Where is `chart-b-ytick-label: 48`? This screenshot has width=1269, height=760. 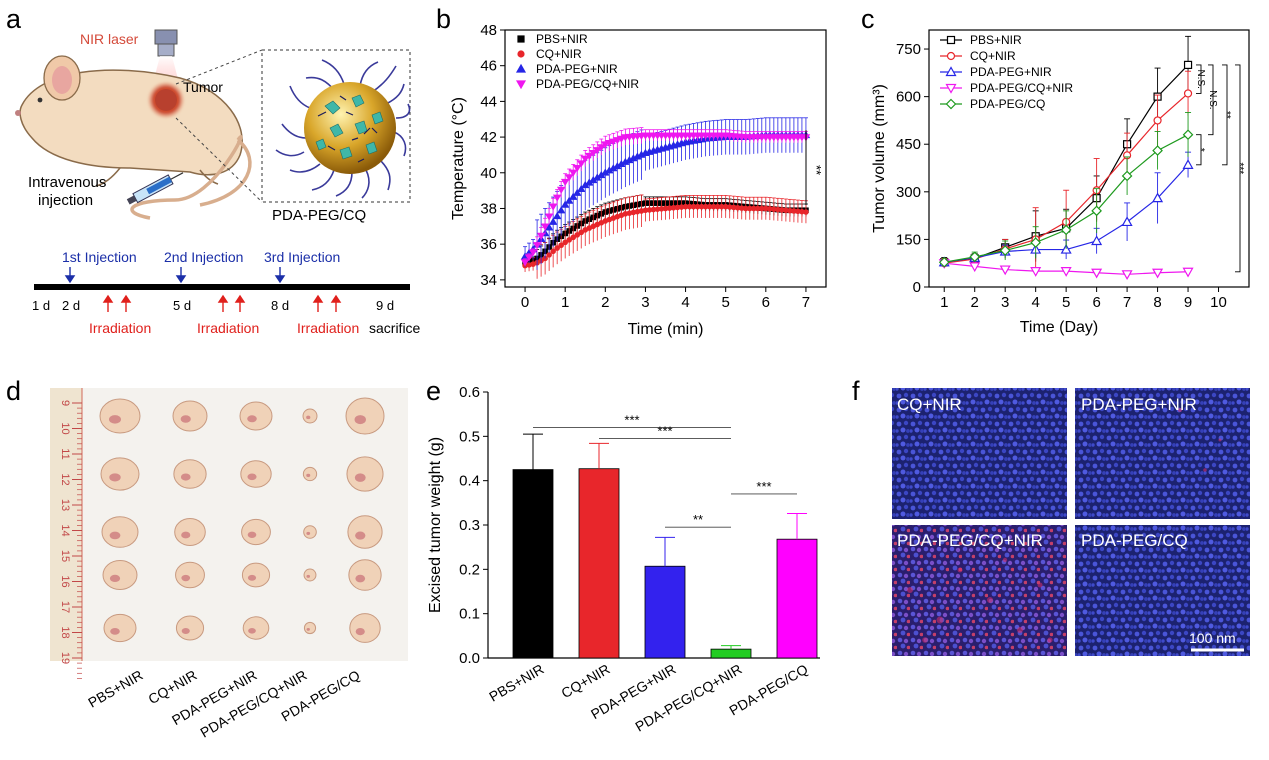
chart-b-ytick-label: 48 is located at coordinates (488, 30).